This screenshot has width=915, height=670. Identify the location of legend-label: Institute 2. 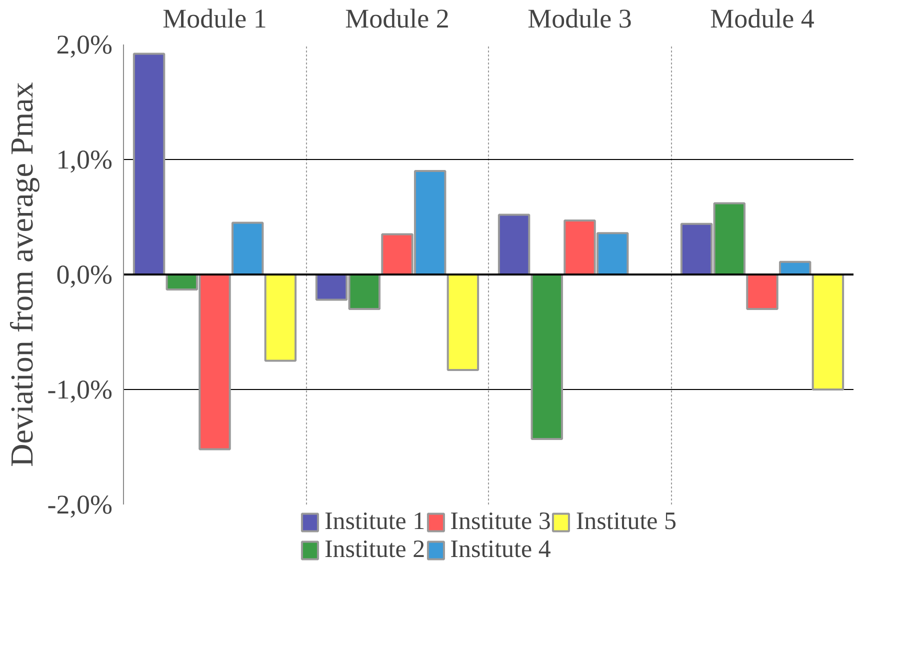
(375, 550).